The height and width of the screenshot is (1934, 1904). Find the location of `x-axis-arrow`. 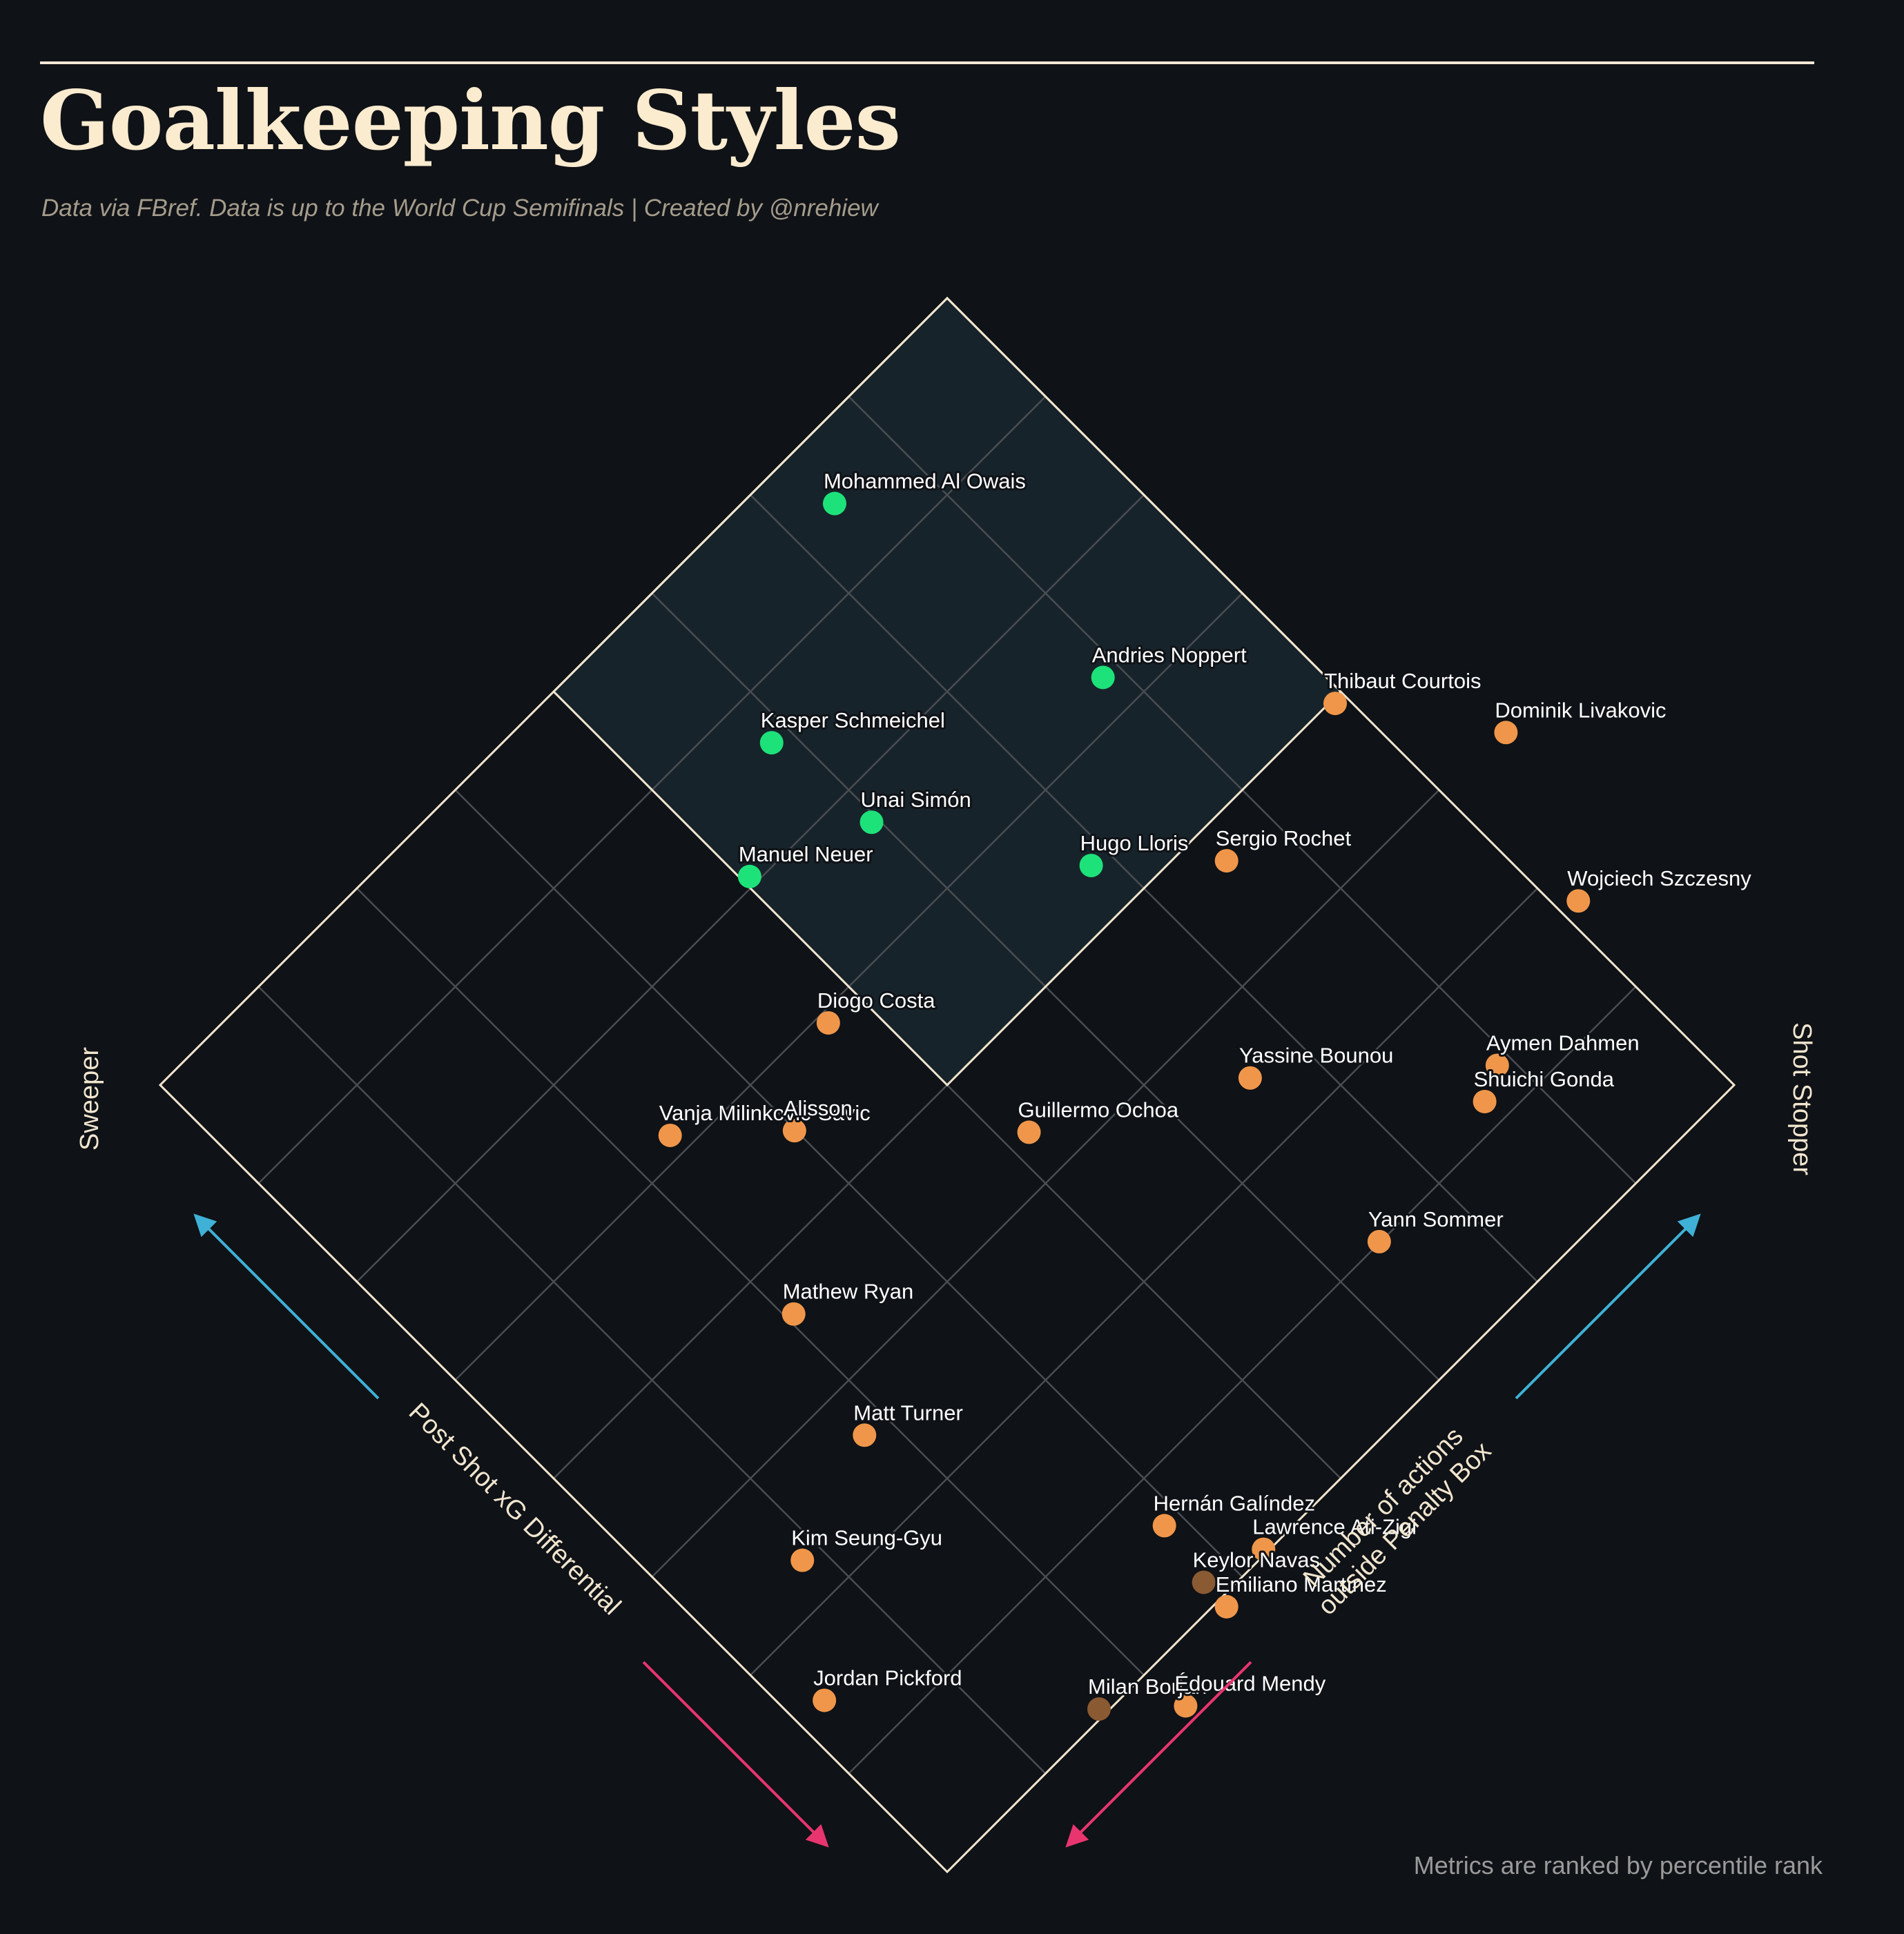

x-axis-arrow is located at coordinates (735, 1755).